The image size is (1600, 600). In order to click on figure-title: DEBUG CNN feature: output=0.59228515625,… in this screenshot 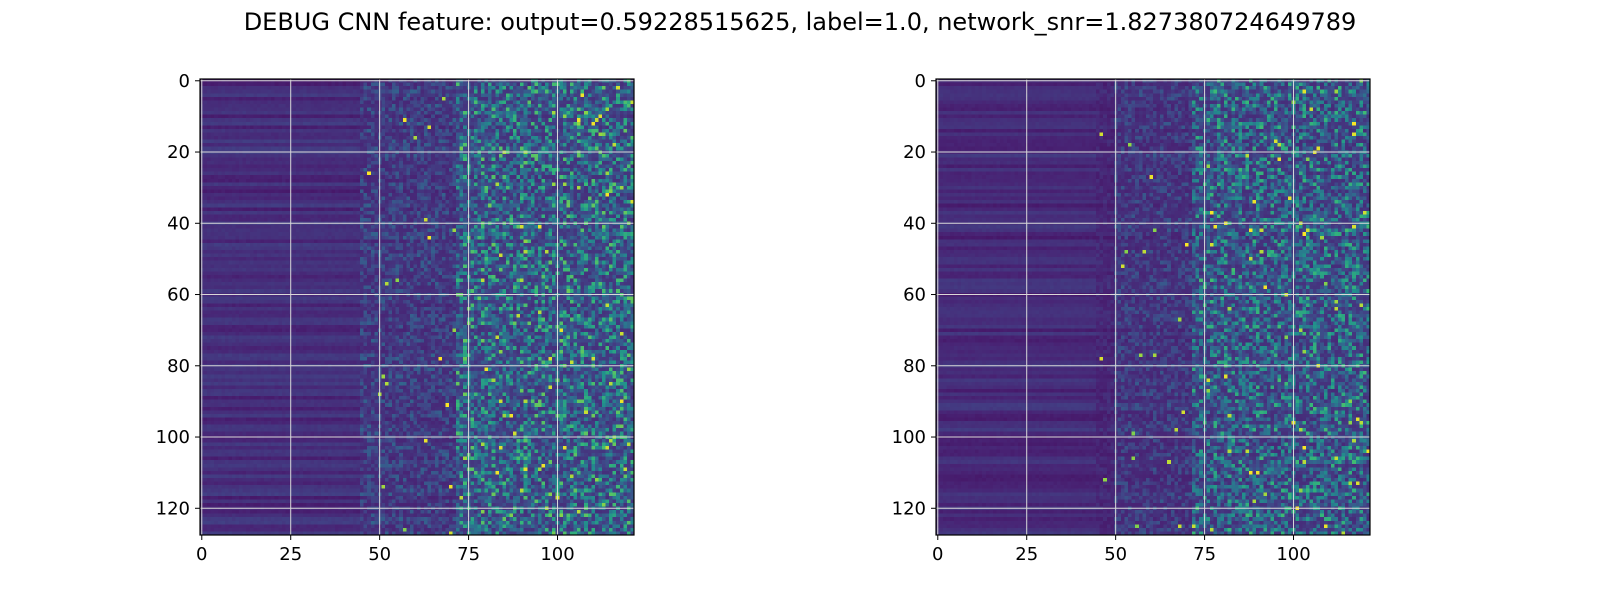, I will do `click(800, 22)`.